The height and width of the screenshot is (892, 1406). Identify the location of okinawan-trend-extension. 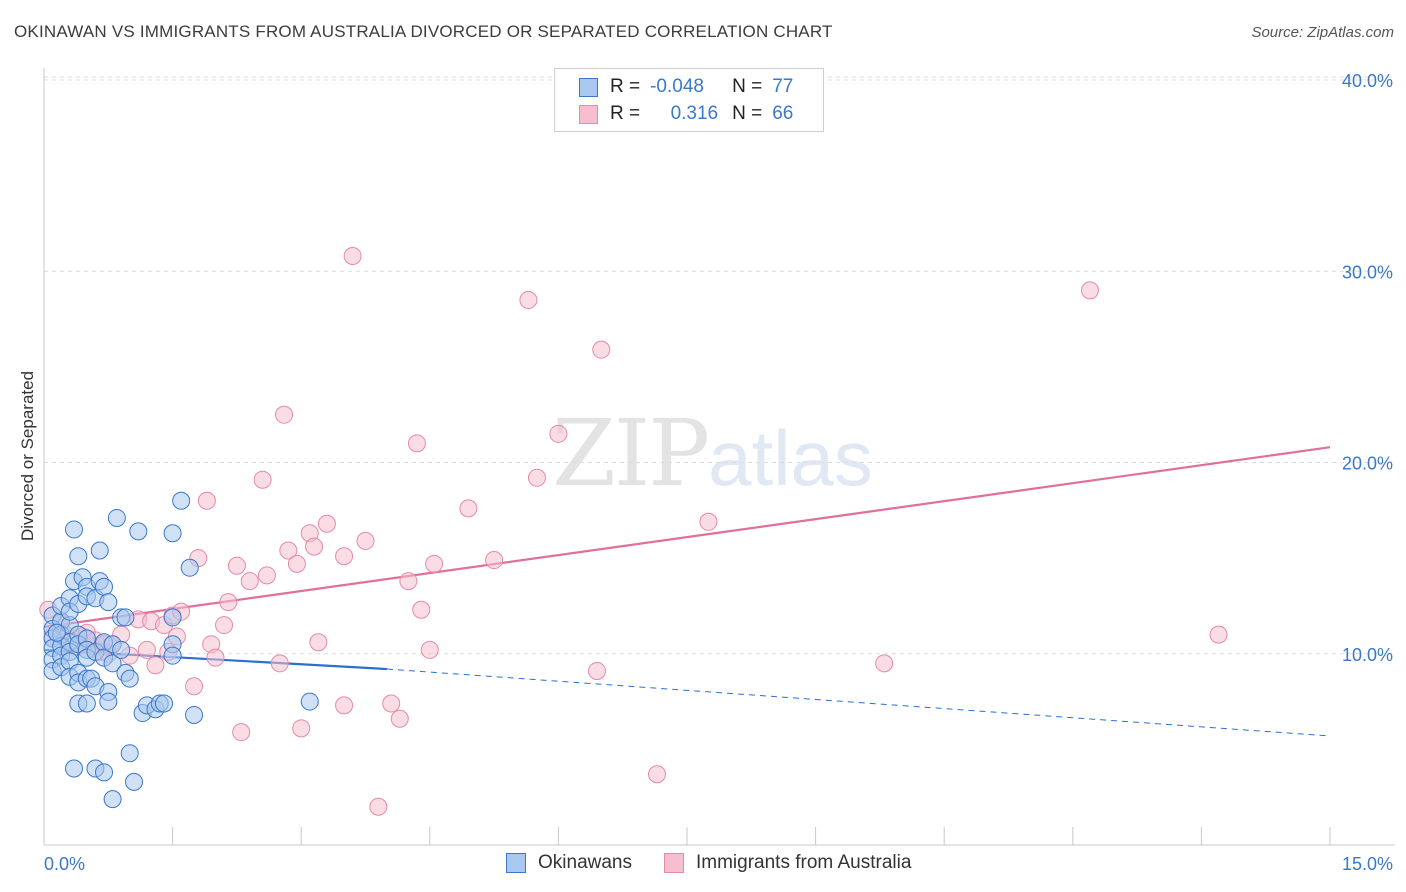
(858, 702).